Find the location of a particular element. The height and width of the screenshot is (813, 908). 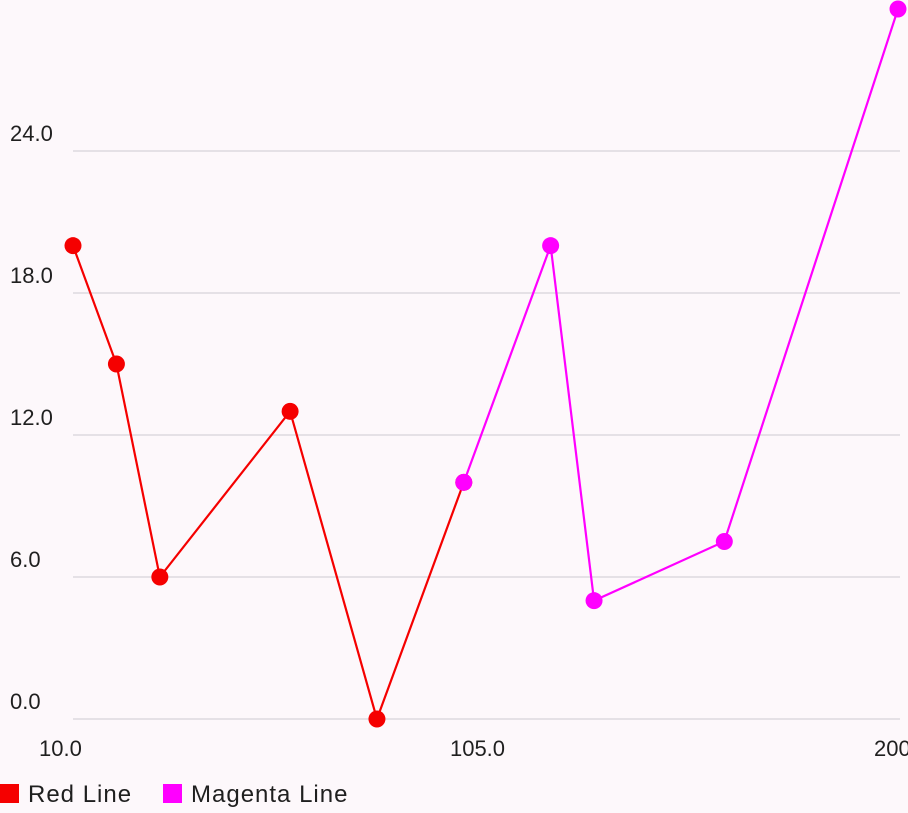

x-tick-label: 10.0 is located at coordinates (60, 748).